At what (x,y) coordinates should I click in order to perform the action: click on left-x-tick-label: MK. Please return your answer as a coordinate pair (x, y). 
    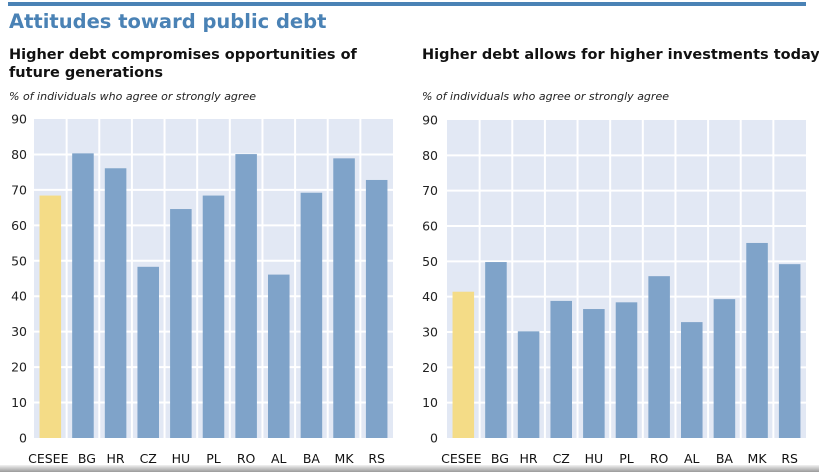
    Looking at the image, I should click on (345, 458).